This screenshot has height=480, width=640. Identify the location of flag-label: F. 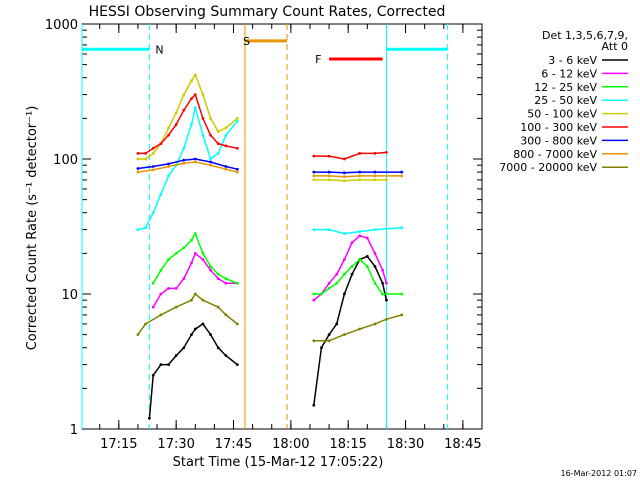
(318, 59).